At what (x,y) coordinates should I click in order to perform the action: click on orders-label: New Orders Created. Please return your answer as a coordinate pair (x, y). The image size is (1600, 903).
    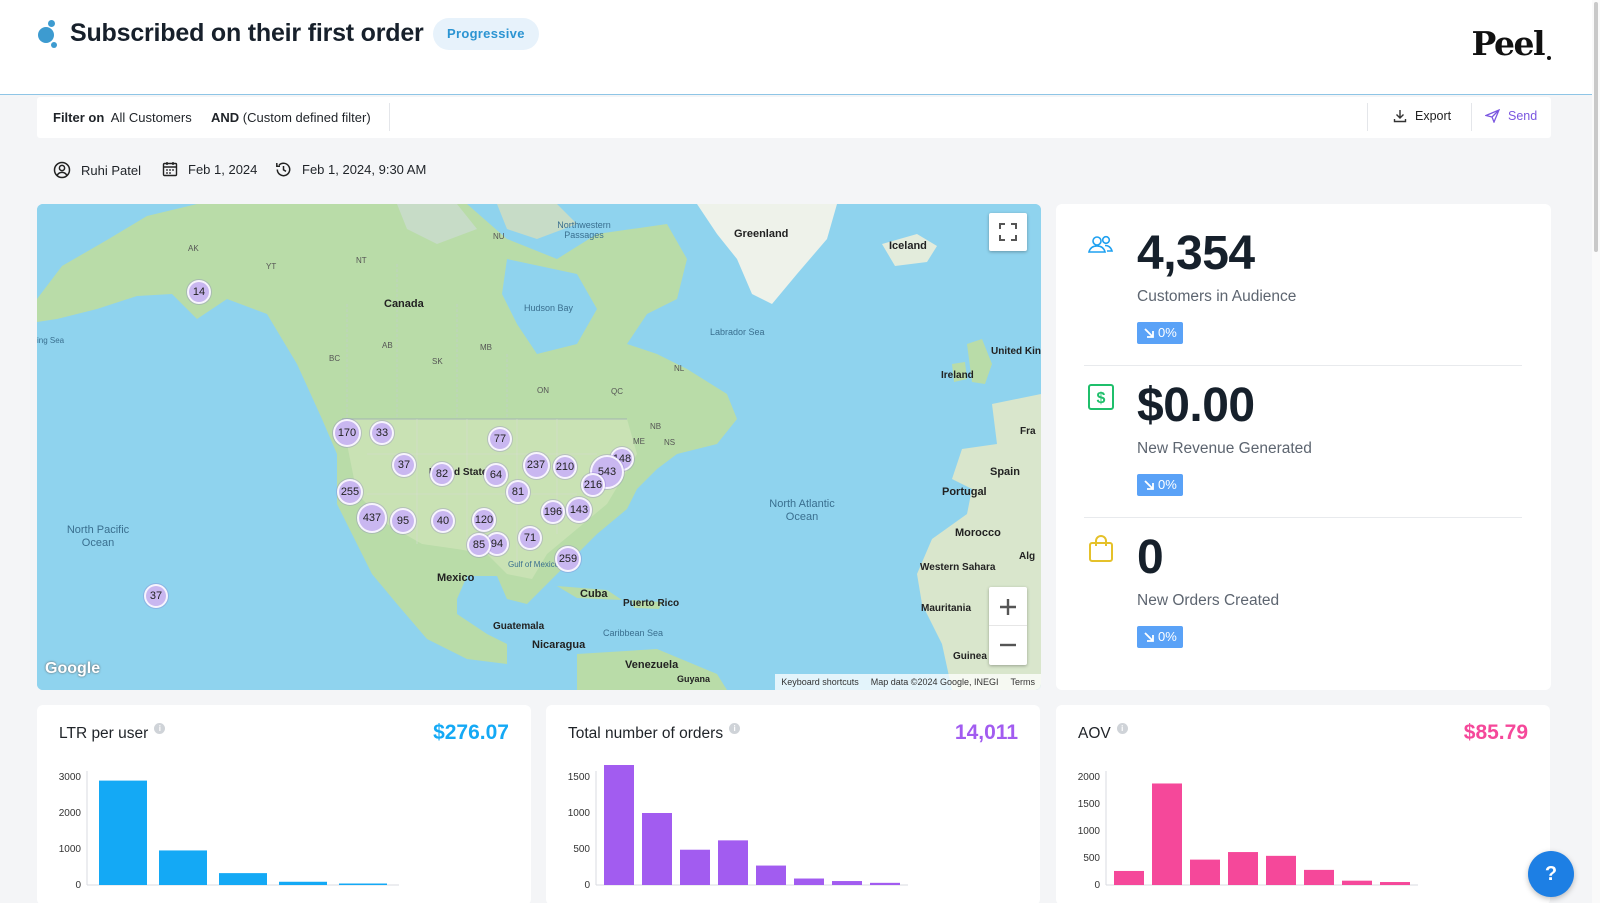
    Looking at the image, I should click on (1208, 600).